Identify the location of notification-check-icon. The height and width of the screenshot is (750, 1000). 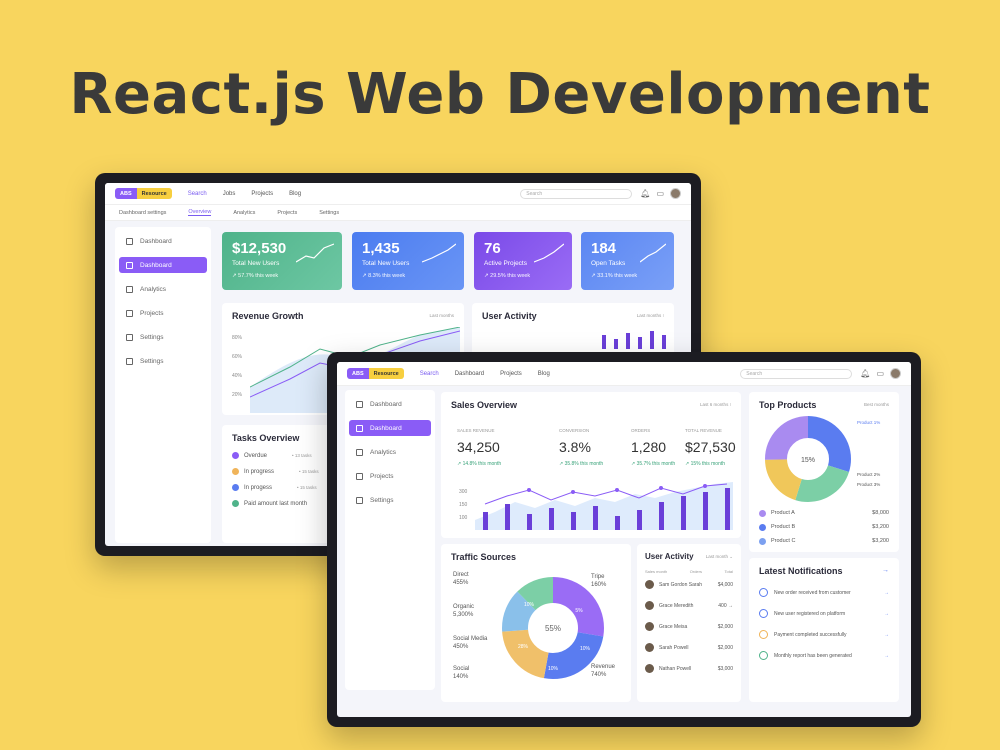
(763, 634).